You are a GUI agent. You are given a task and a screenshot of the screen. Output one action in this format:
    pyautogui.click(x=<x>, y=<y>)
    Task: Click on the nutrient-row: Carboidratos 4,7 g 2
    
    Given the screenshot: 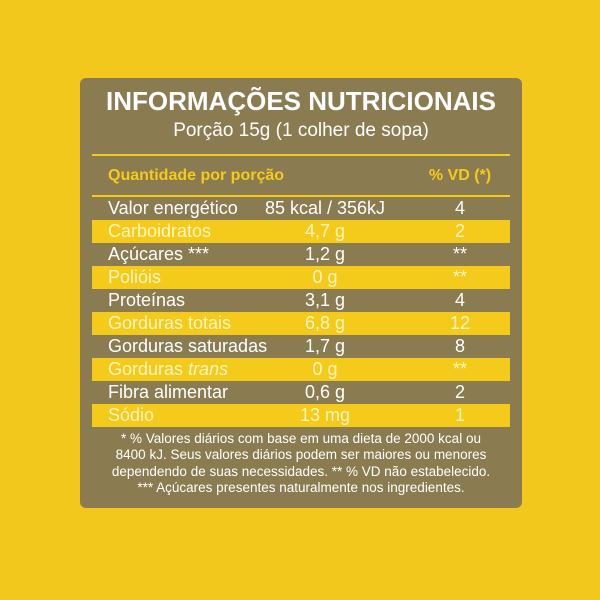 What is the action you would take?
    pyautogui.click(x=301, y=231)
    